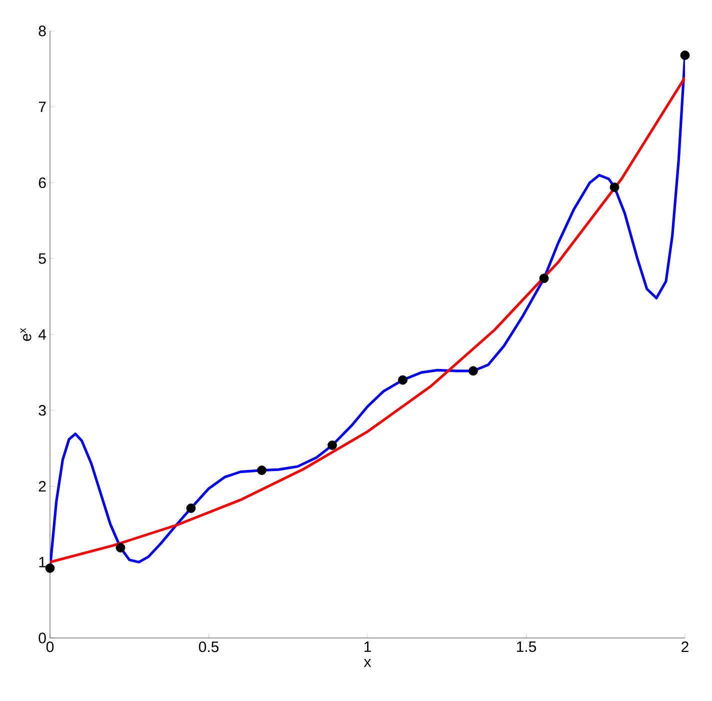 This screenshot has width=712, height=701. Describe the element at coordinates (26, 334) in the screenshot. I see `y-axis-title: e$^{x}$` at that location.